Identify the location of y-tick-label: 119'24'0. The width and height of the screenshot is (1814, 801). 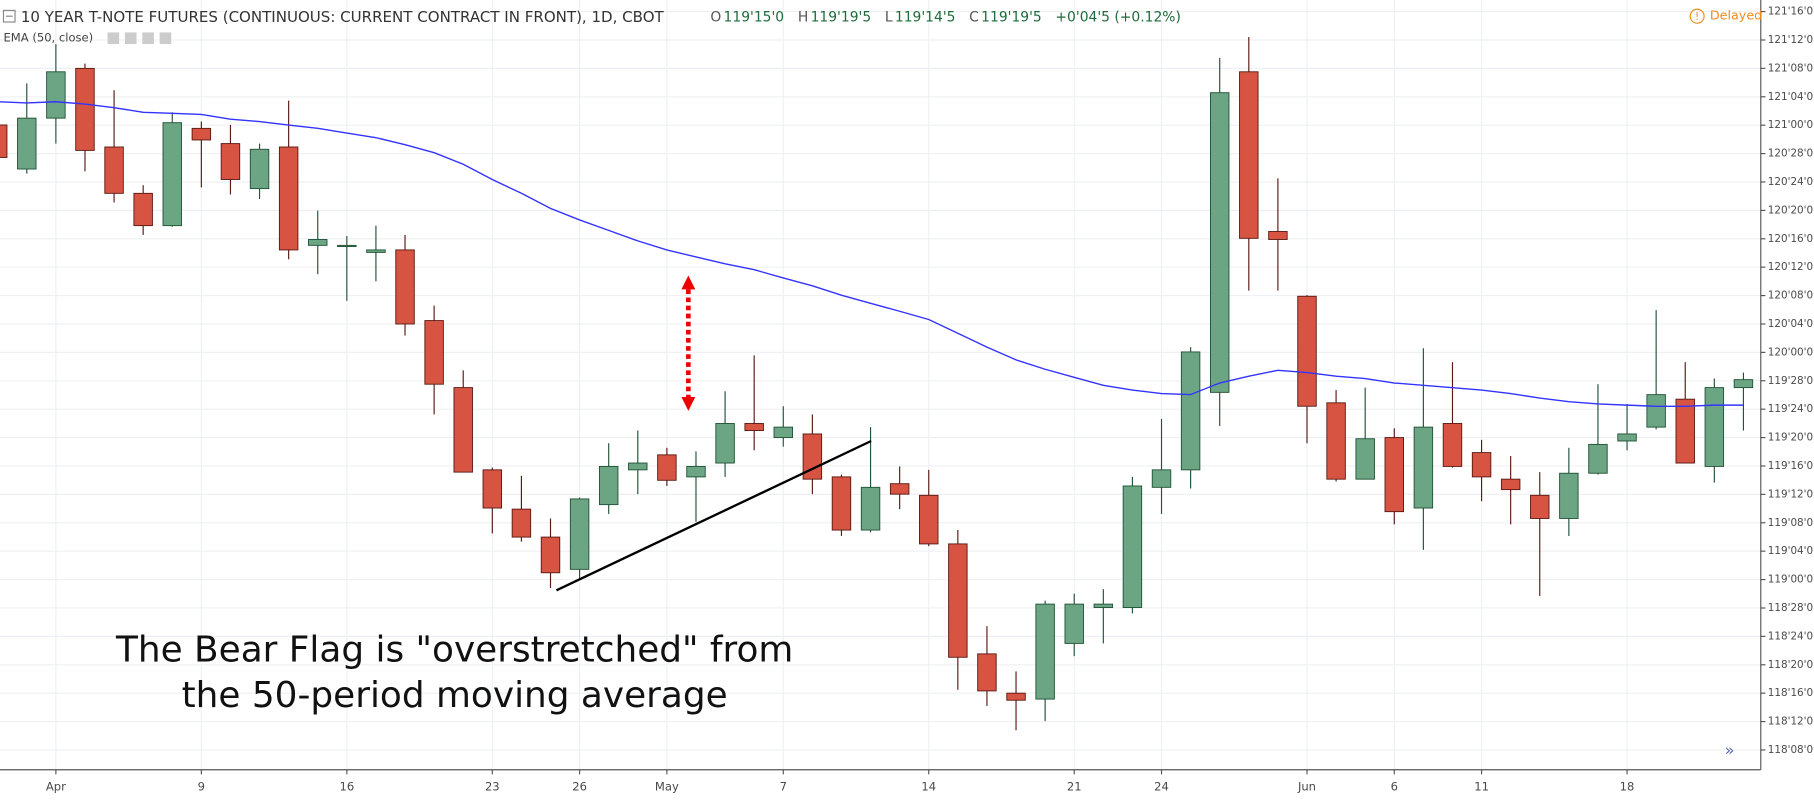
(1790, 409).